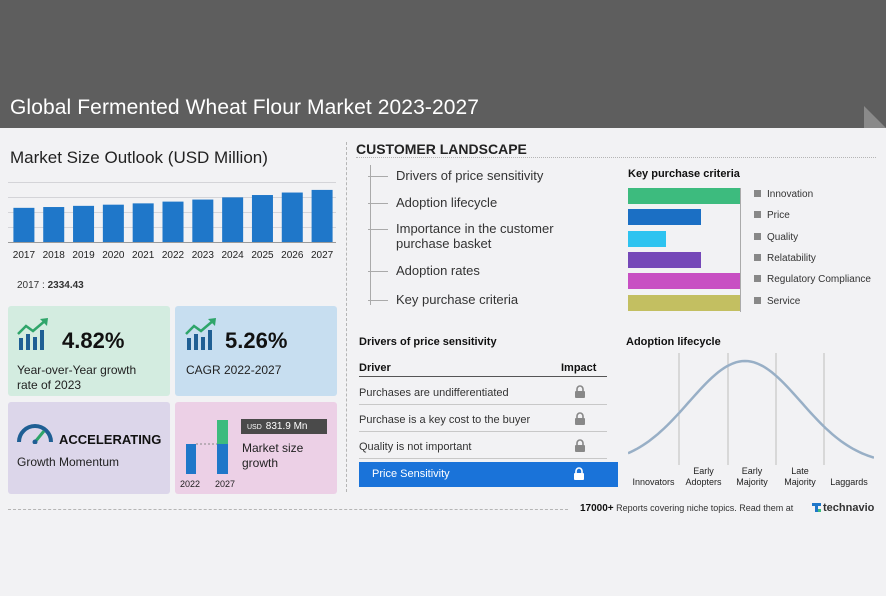  Describe the element at coordinates (445, 420) in the screenshot. I see `driver-cell: Purchase is a key cost to the buyer` at that location.